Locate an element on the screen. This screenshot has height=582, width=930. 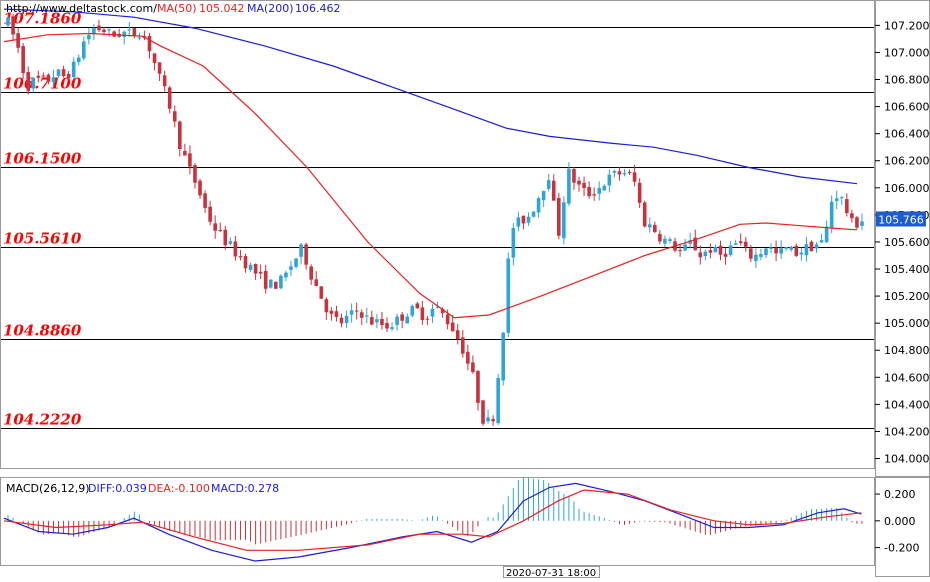
level-label: 107.1860 is located at coordinates (42, 19).